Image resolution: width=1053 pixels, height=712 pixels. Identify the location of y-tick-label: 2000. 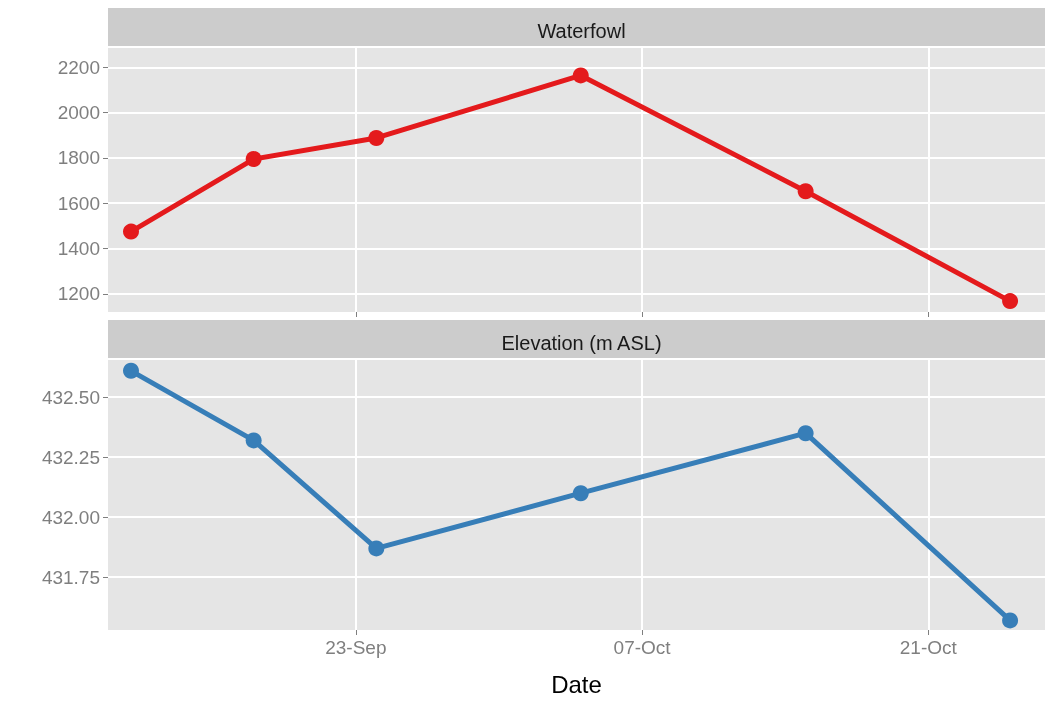
(78, 113).